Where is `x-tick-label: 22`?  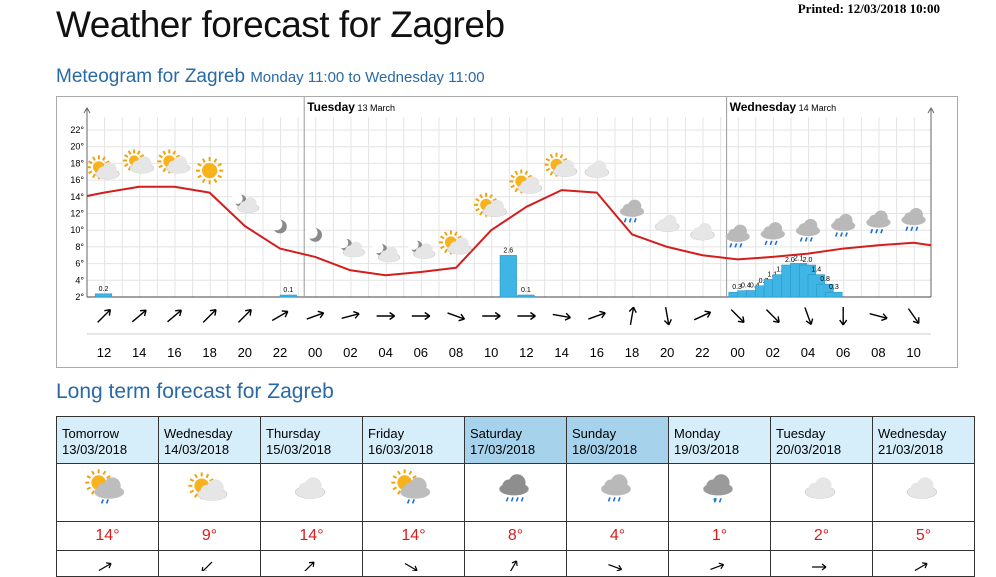
x-tick-label: 22 is located at coordinates (280, 352).